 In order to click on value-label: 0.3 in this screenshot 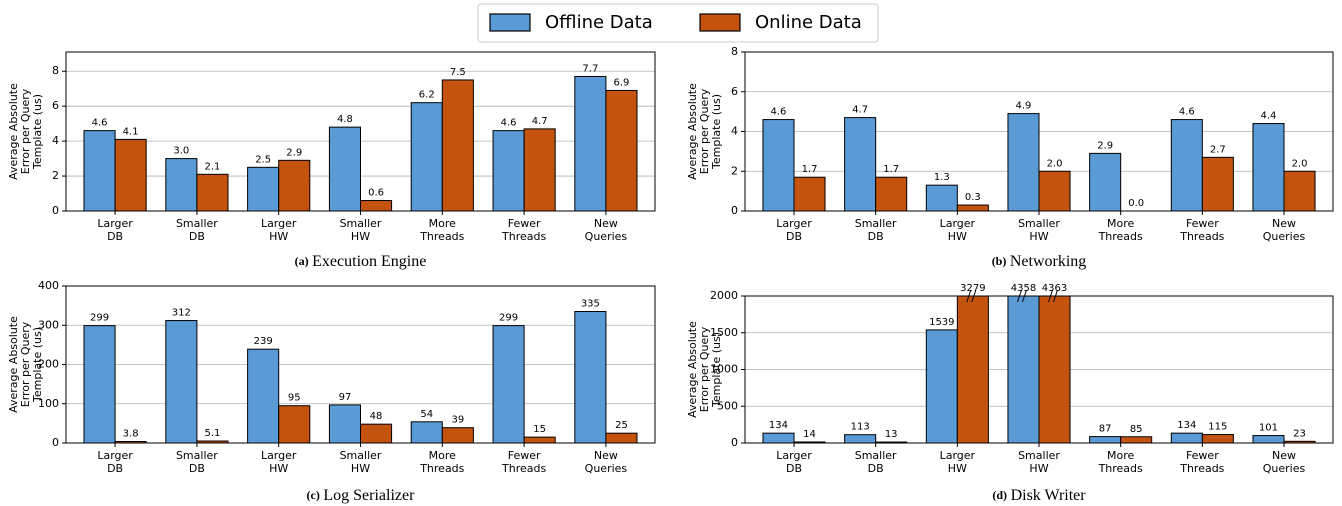, I will do `click(973, 197)`.